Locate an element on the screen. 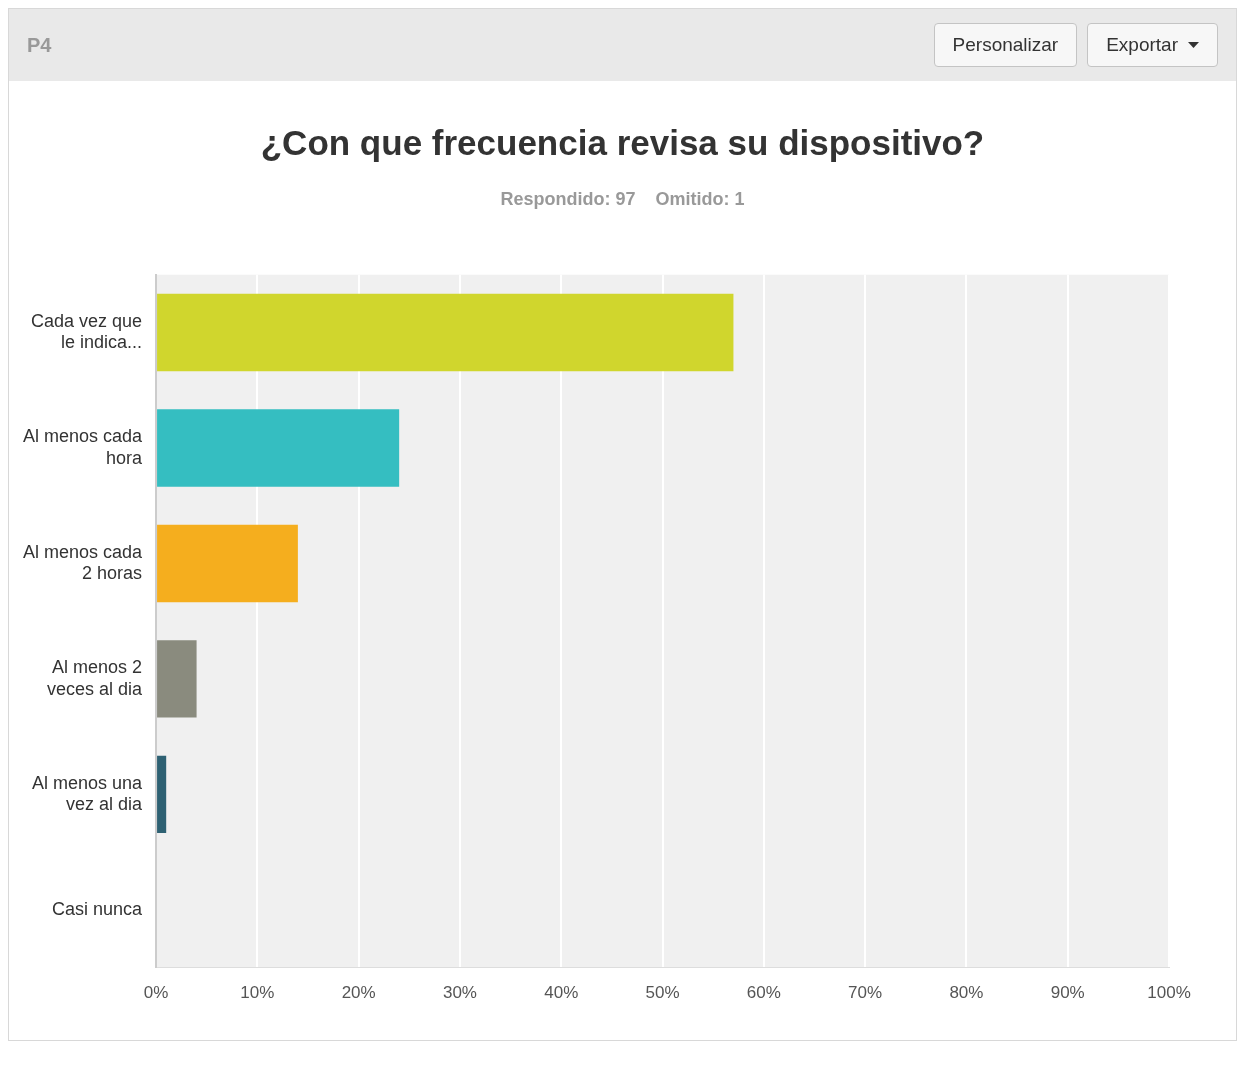 The image size is (1255, 1080). x-tick-label: 100% is located at coordinates (1169, 993).